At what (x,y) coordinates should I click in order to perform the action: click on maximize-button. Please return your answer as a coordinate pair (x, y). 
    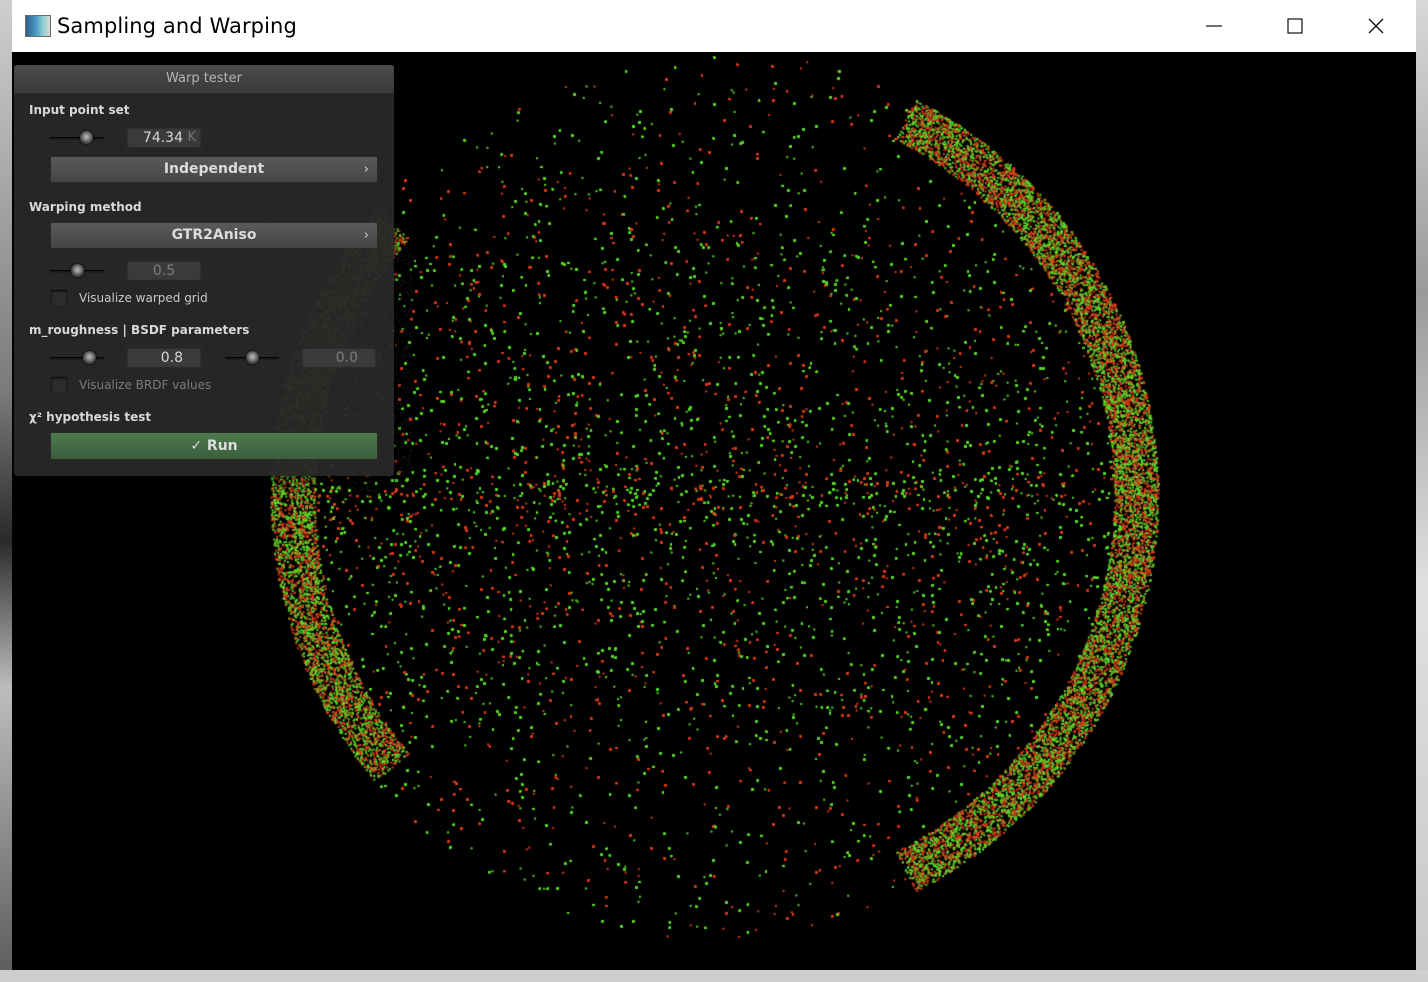
    Looking at the image, I should click on (1294, 26).